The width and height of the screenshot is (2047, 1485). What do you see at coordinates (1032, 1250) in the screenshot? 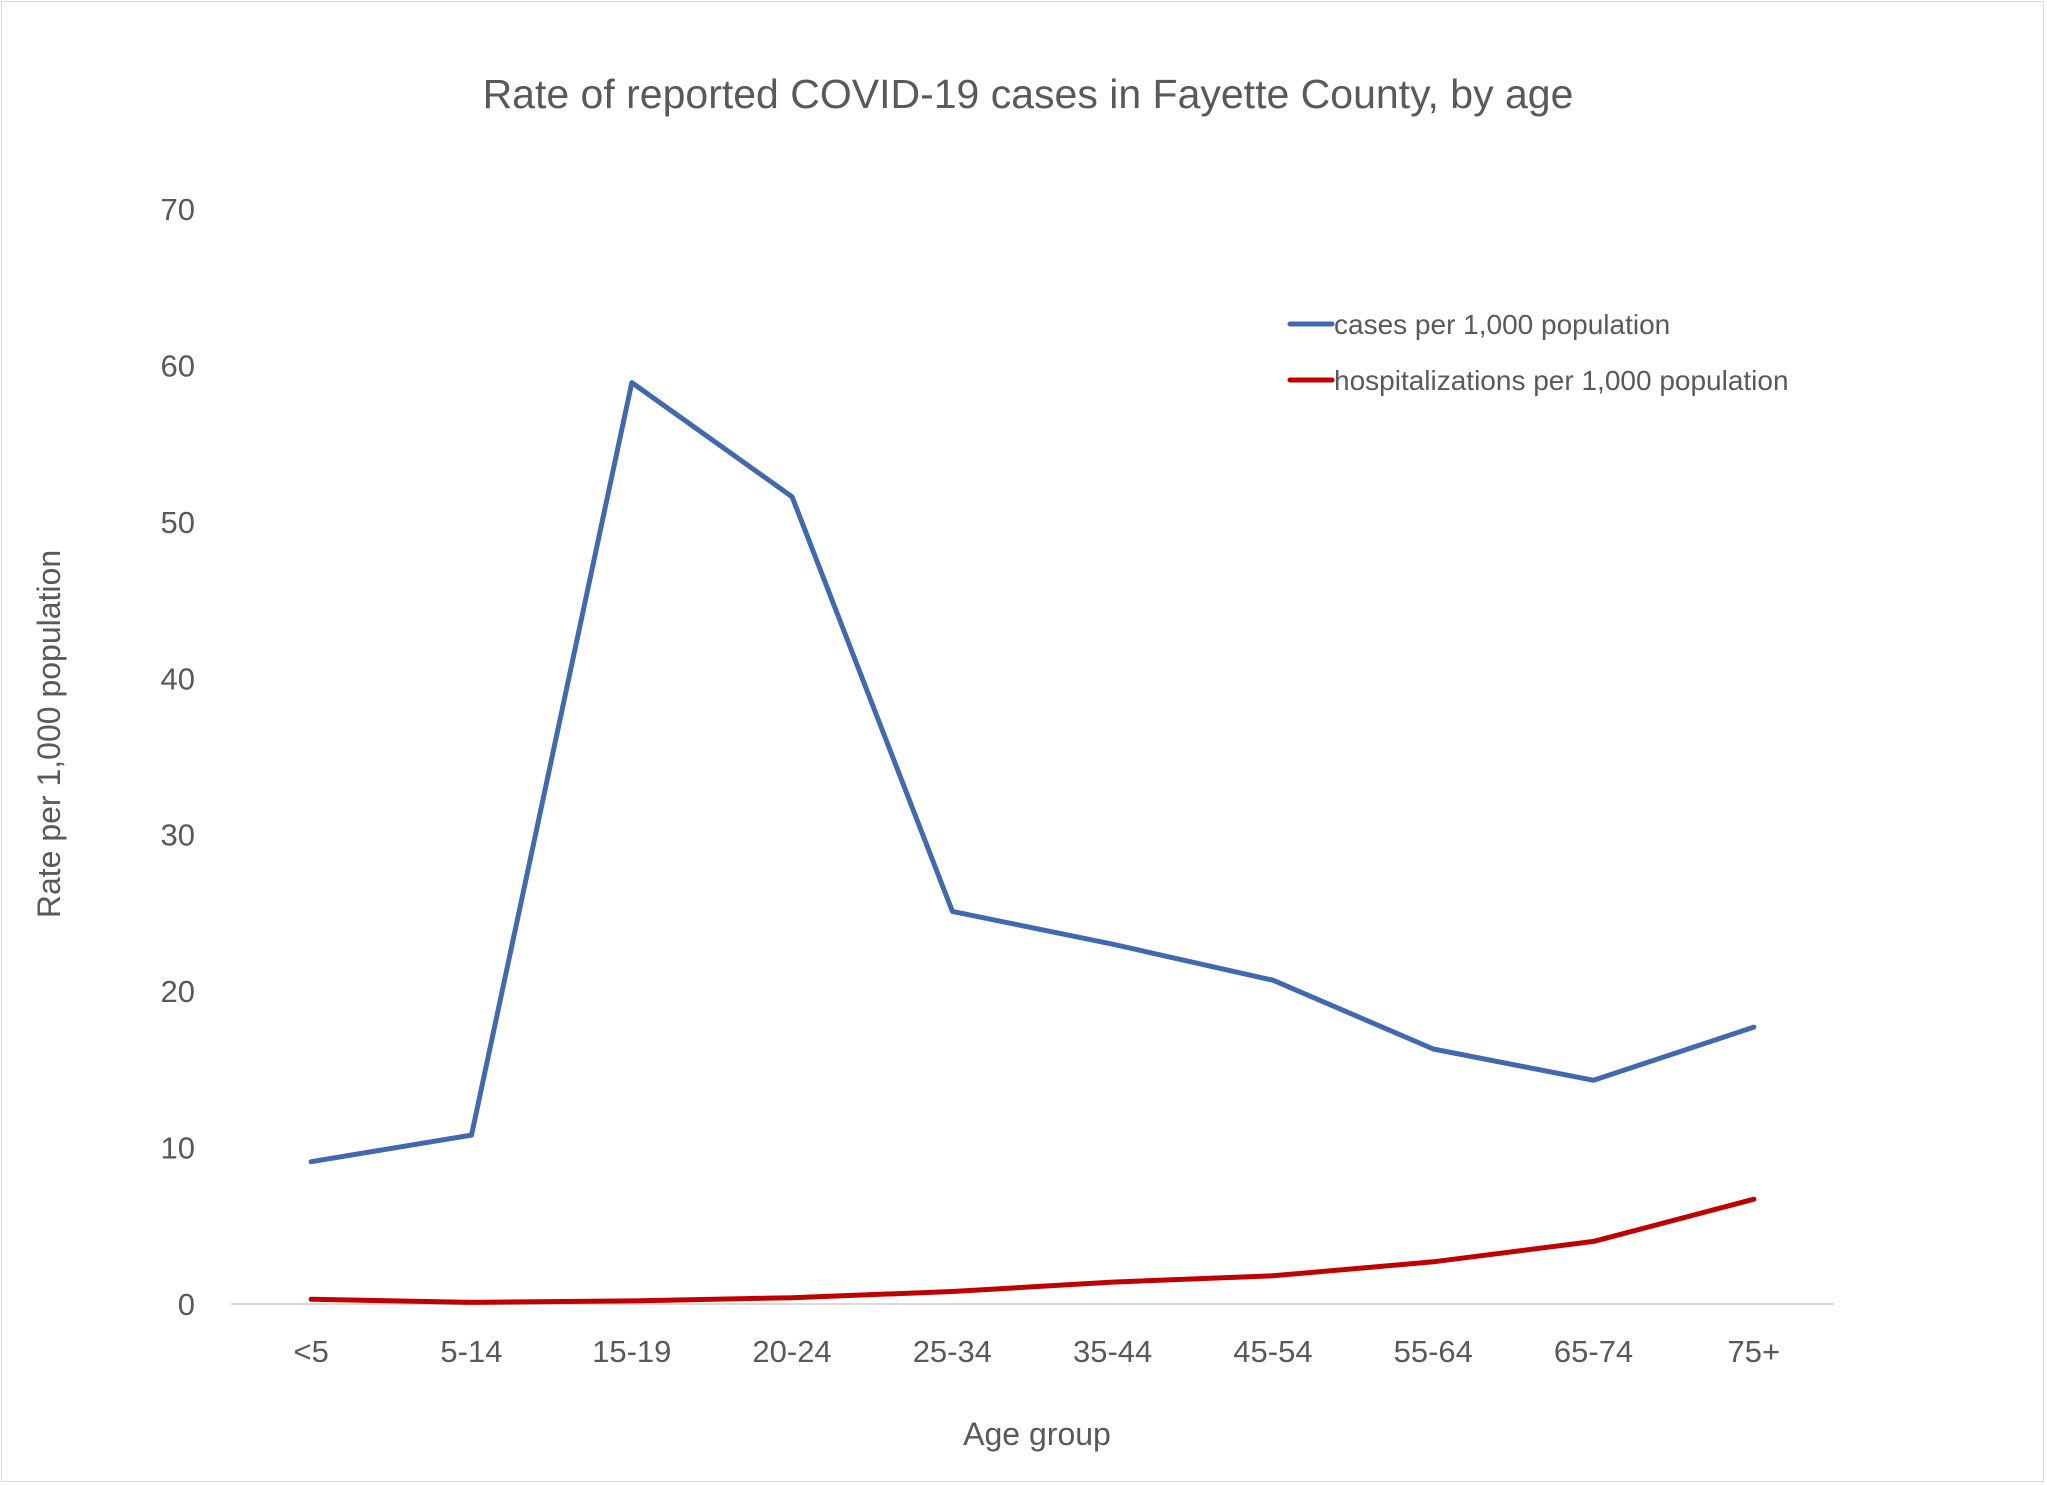
I see `series-line-hospitalizations` at bounding box center [1032, 1250].